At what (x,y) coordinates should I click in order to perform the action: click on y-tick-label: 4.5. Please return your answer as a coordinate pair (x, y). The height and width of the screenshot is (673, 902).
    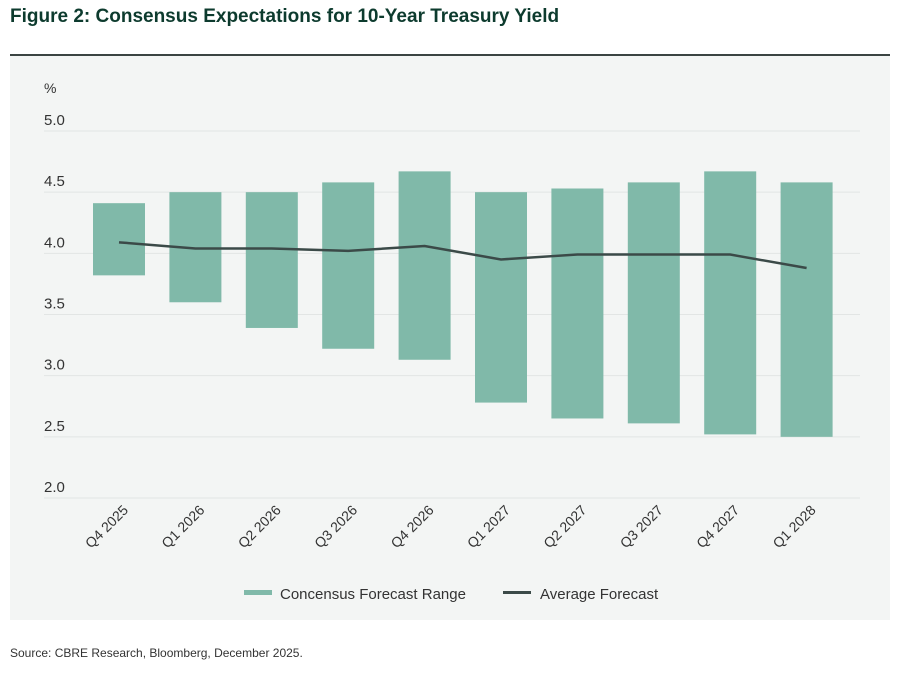
    Looking at the image, I should click on (54, 181).